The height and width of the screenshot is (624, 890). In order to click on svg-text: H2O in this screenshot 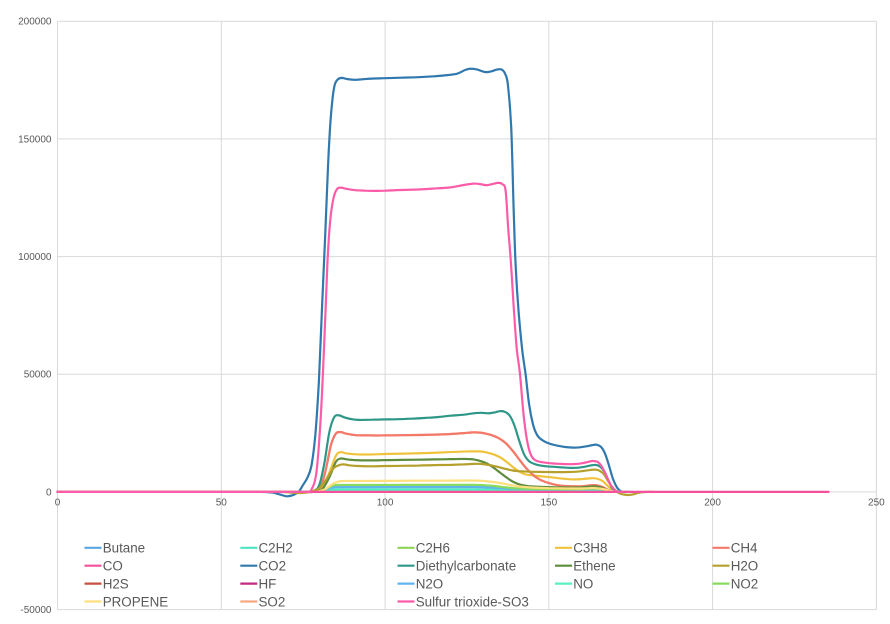, I will do `click(745, 566)`.